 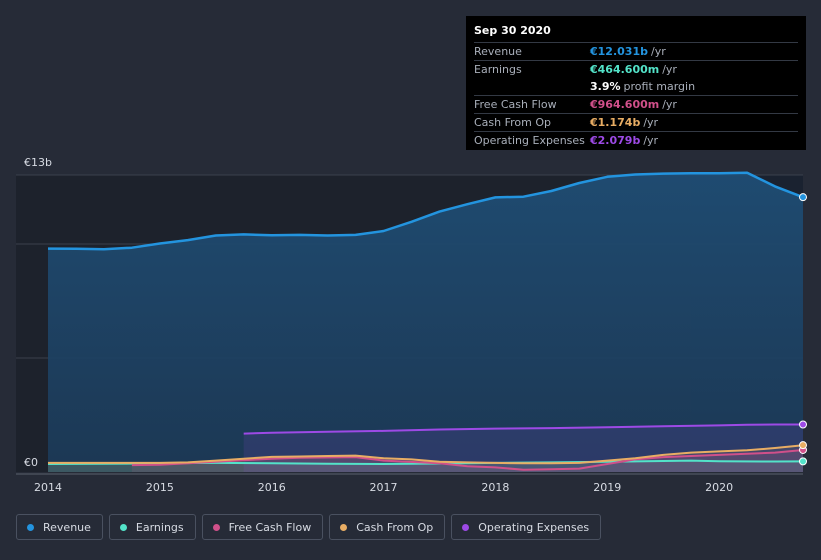 I want to click on tooltip-row: Cash From Op €1.174b/yr, so click(x=636, y=122).